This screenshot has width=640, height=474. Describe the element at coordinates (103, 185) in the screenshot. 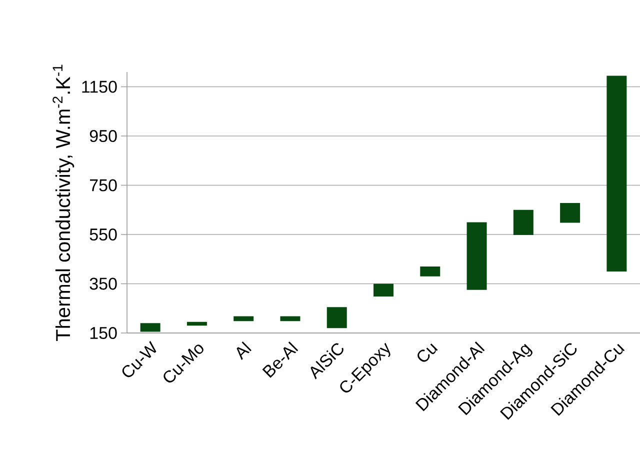

I see `y-tick-label: 750` at that location.